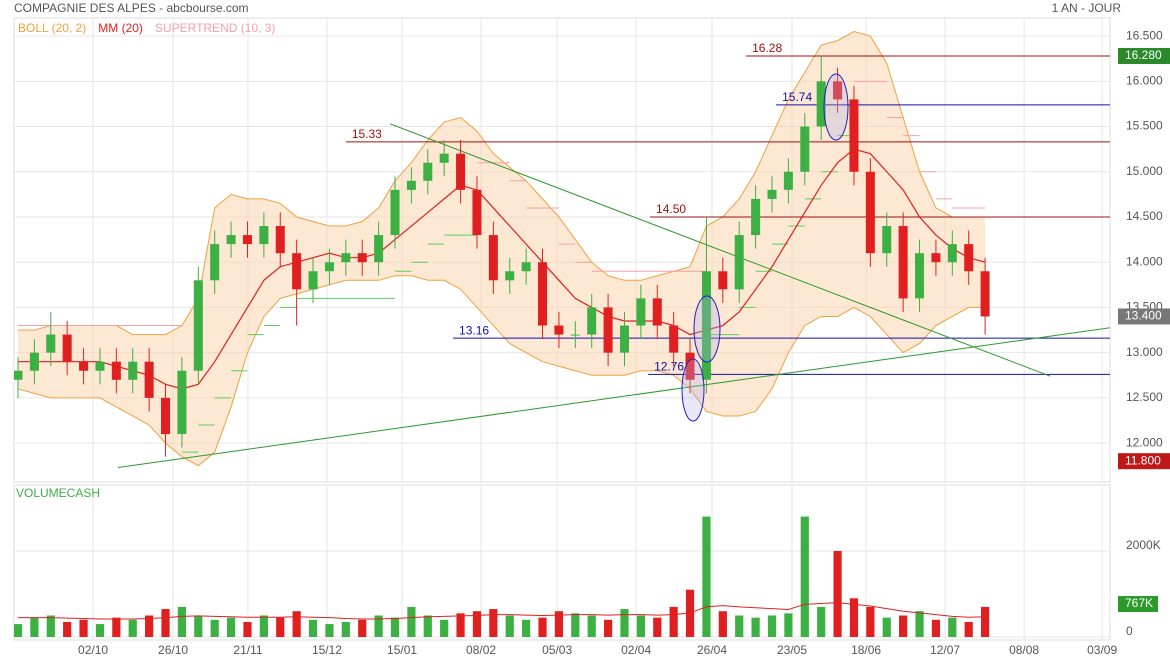 The image size is (1170, 662). I want to click on level-label: 13.16, so click(474, 330).